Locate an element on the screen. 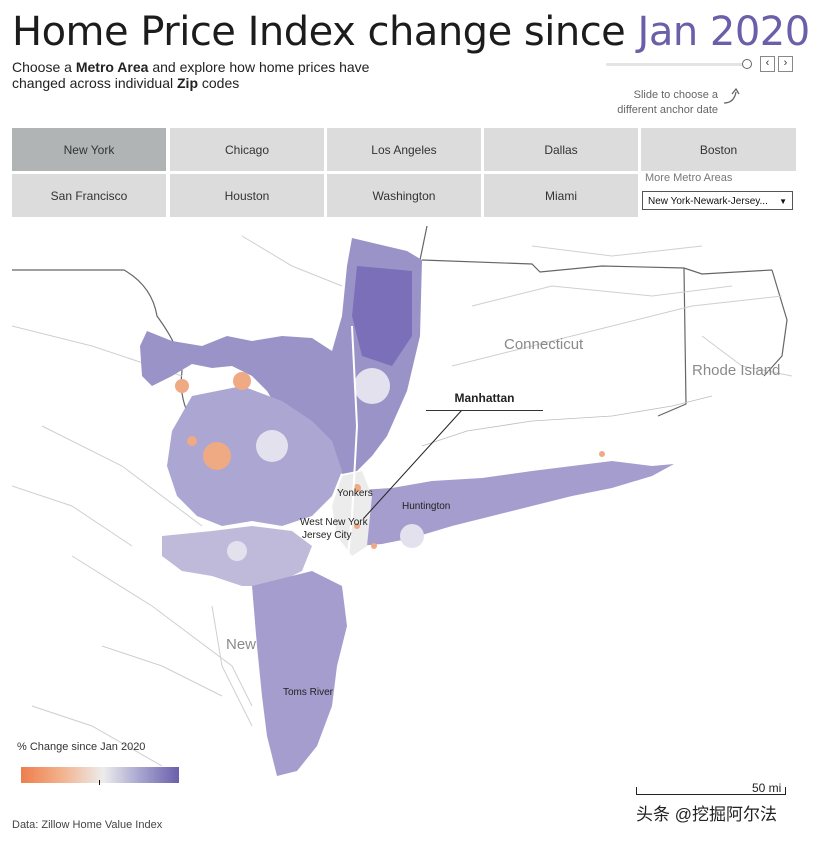 The width and height of the screenshot is (825, 842). legend-color-ramp is located at coordinates (100, 775).